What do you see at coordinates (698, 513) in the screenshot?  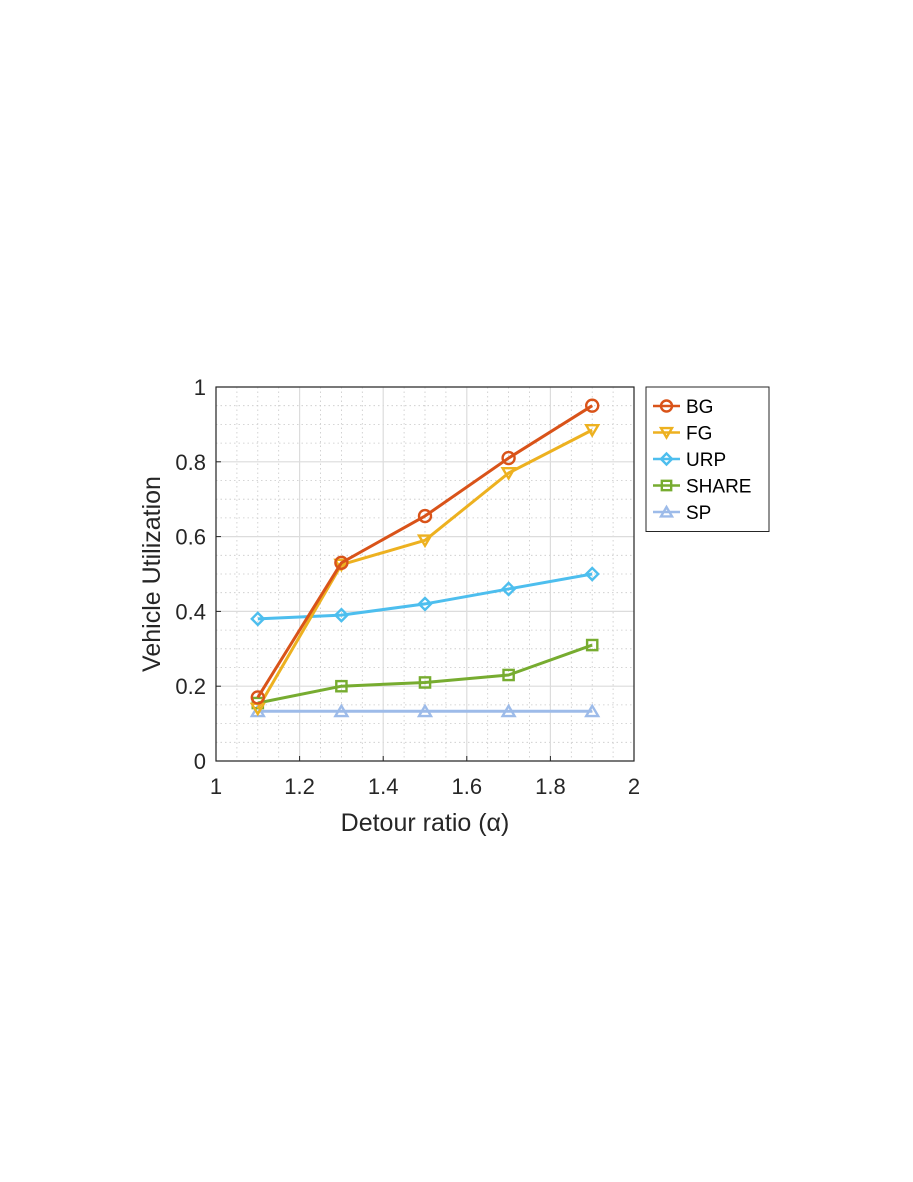 I see `legend-label: SP` at bounding box center [698, 513].